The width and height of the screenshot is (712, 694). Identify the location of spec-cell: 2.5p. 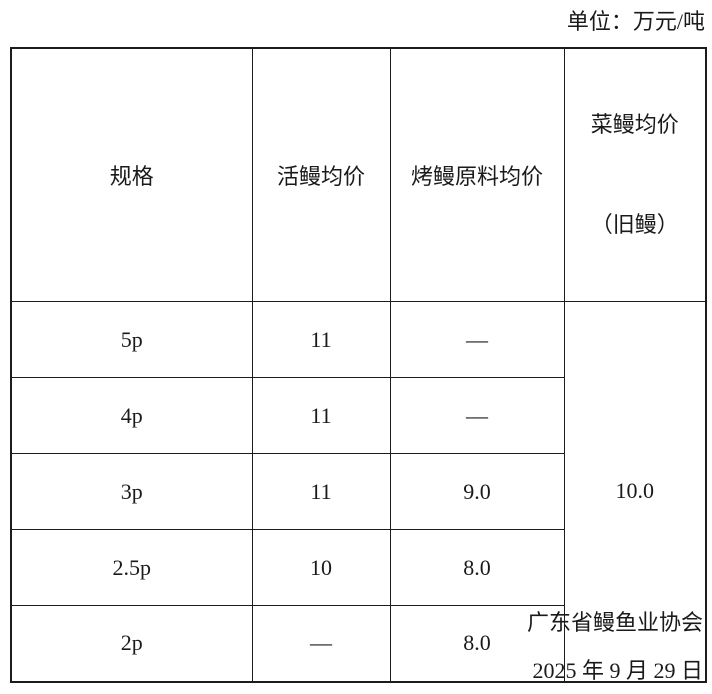
(131, 567).